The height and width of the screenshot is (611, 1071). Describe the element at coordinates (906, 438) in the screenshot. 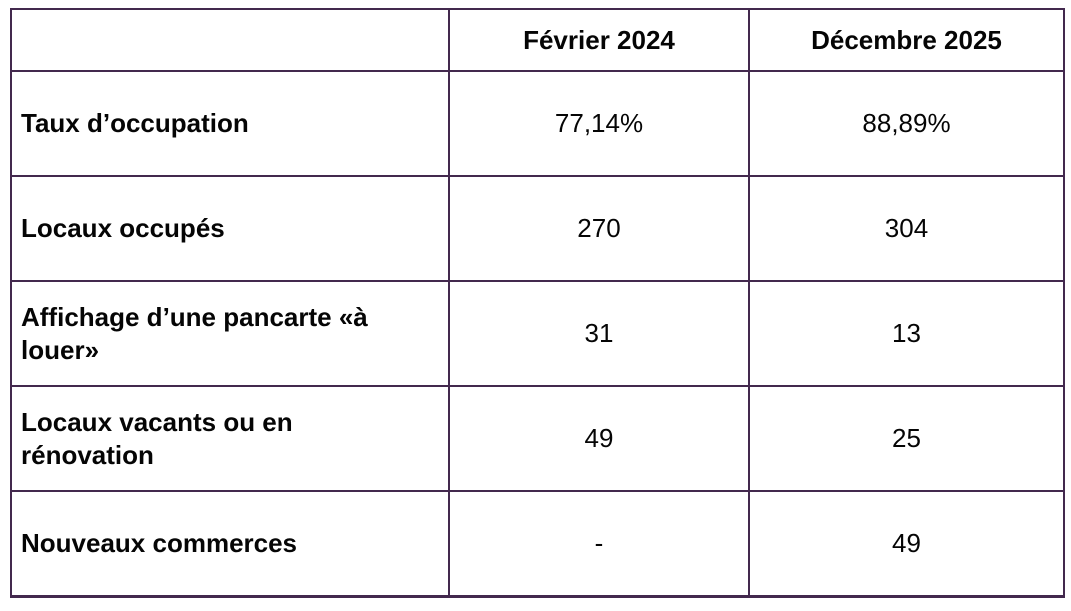

I see `cell-value: 25` at that location.